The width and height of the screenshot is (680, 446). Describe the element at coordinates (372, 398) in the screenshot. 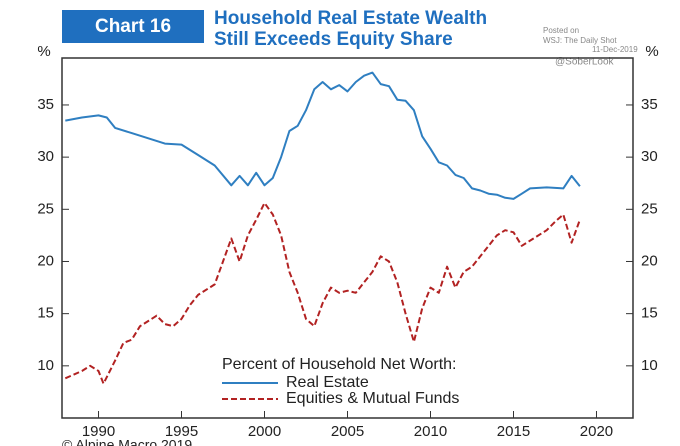

I see `legend-label: Equities & Mutual Funds` at that location.